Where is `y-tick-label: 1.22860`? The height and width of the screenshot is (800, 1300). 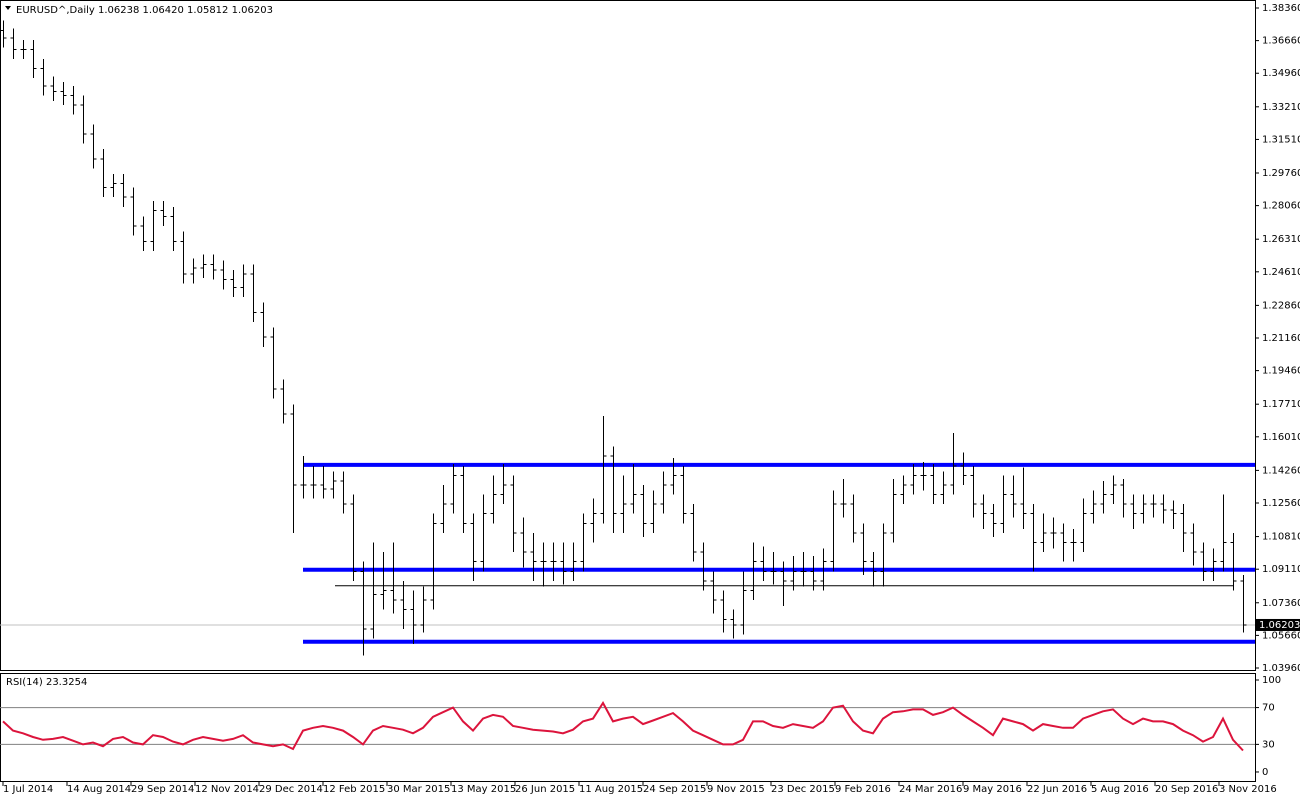
y-tick-label: 1.22860 is located at coordinates (1281, 305).